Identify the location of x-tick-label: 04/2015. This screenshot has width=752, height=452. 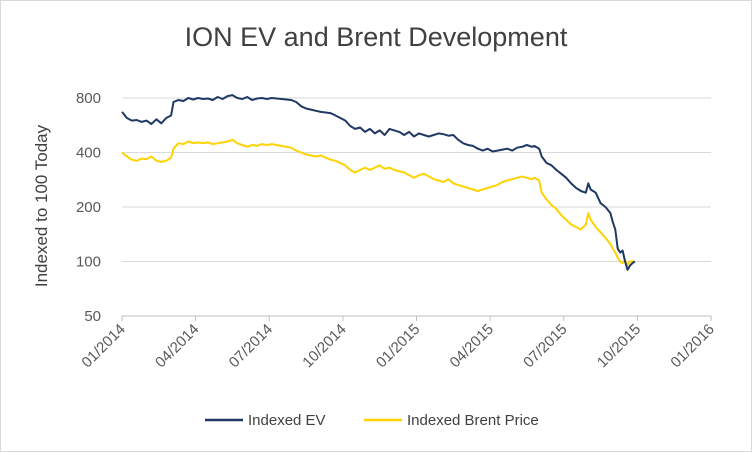
(472, 346).